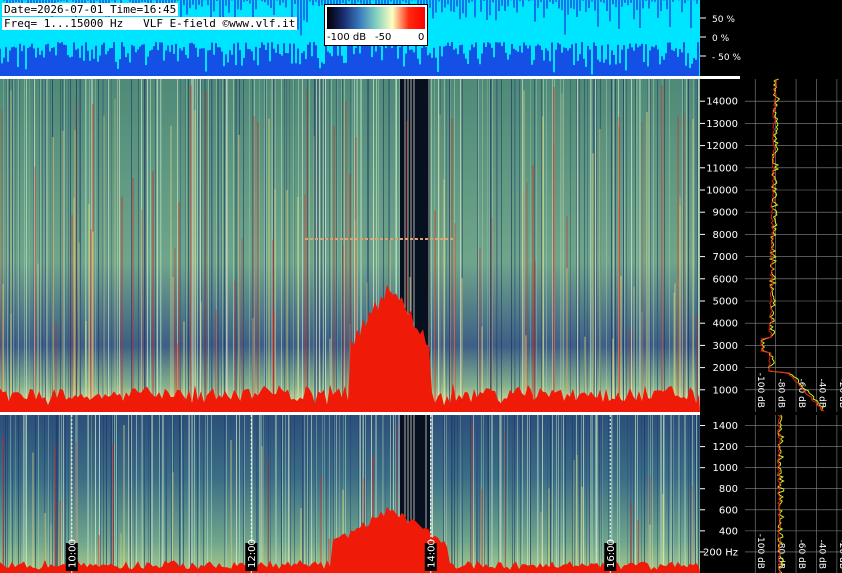  What do you see at coordinates (725, 302) in the screenshot?
I see `frequency-axis-full-tick-label: 5000` at bounding box center [725, 302].